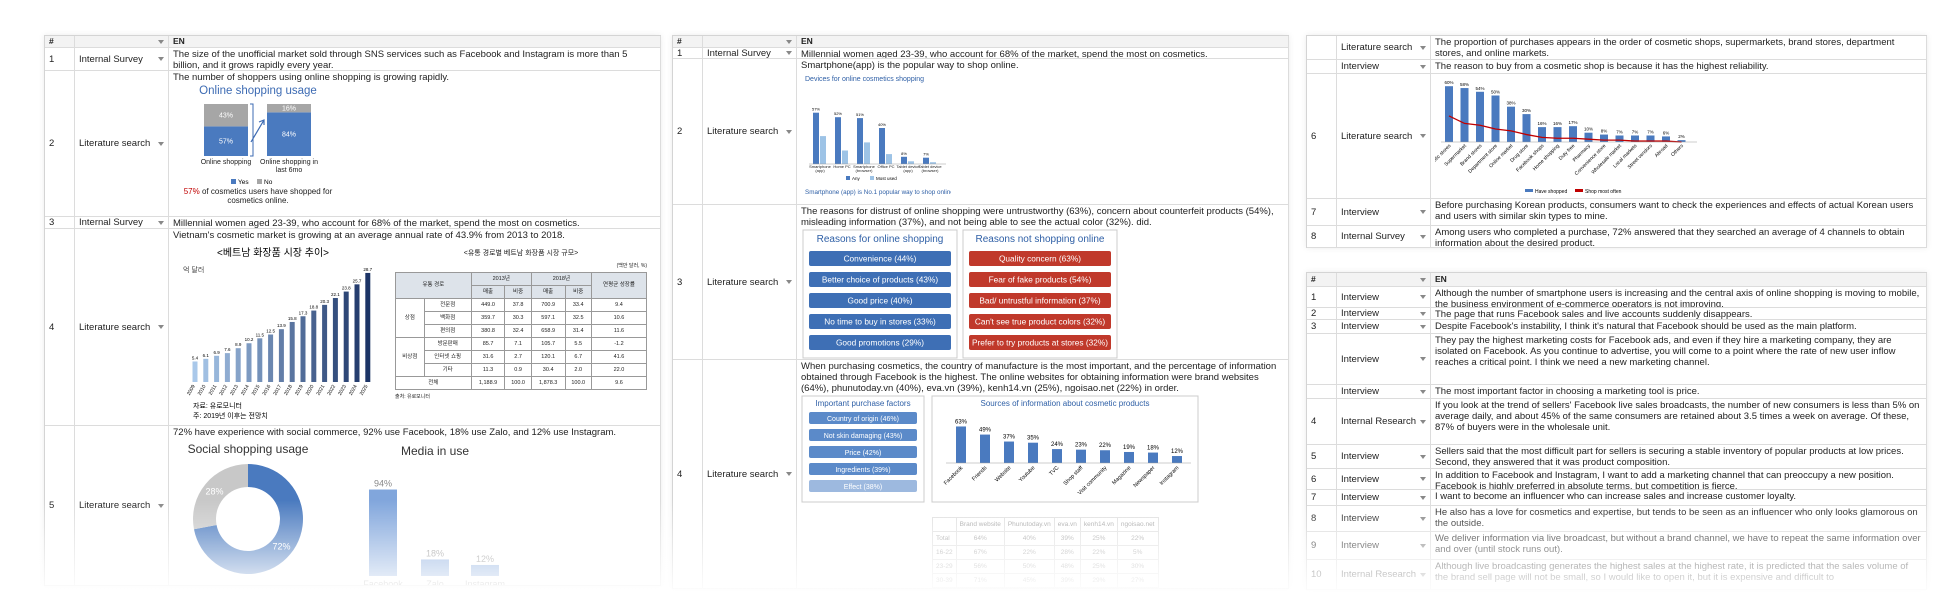 Image resolution: width=1960 pixels, height=610 pixels. What do you see at coordinates (488, 292) in the screenshot?
I see `header-cell: 매출` at bounding box center [488, 292].